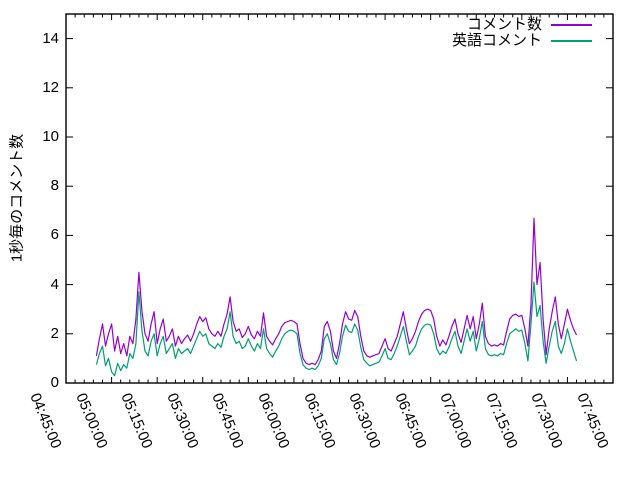 The height and width of the screenshot is (480, 640). What do you see at coordinates (571, 40) in the screenshot?
I see `legend-line-sample-english` at bounding box center [571, 40].